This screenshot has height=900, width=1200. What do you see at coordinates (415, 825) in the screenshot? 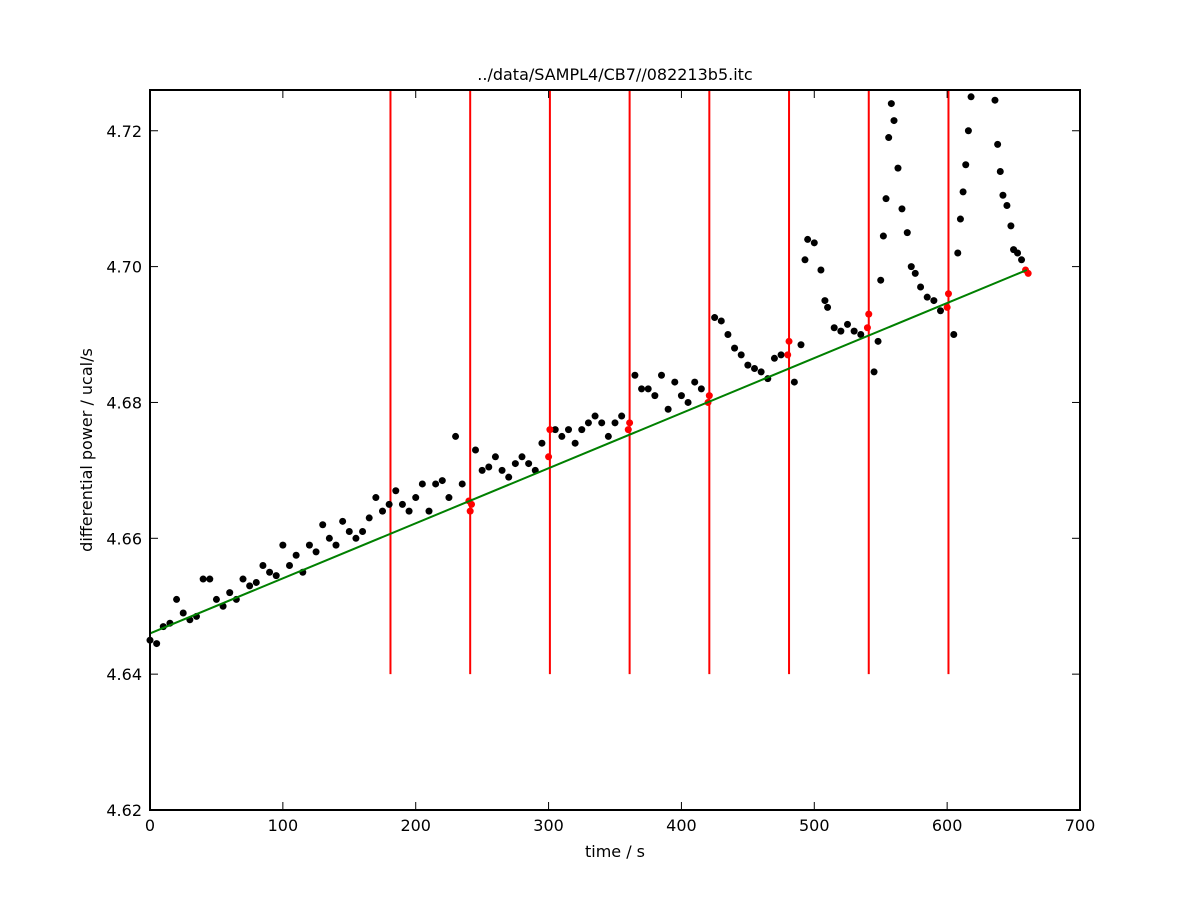
I see `x-tick-label: 200` at bounding box center [415, 825].